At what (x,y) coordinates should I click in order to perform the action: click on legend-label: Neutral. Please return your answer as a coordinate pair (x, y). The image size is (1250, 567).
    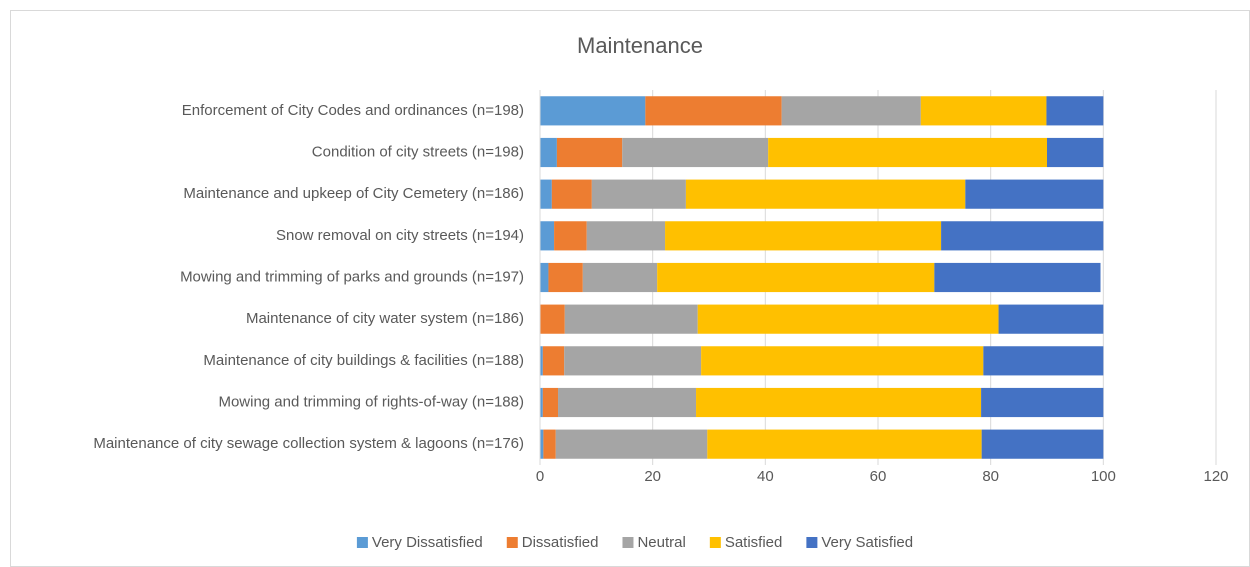
    Looking at the image, I should click on (661, 542).